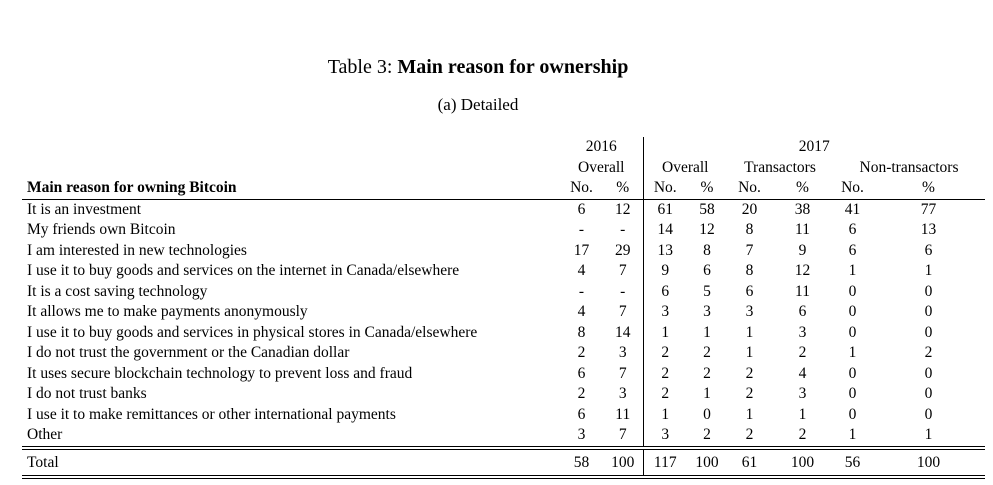 The image size is (993, 485). What do you see at coordinates (87, 393) in the screenshot?
I see `row-label: I do not trust banks` at bounding box center [87, 393].